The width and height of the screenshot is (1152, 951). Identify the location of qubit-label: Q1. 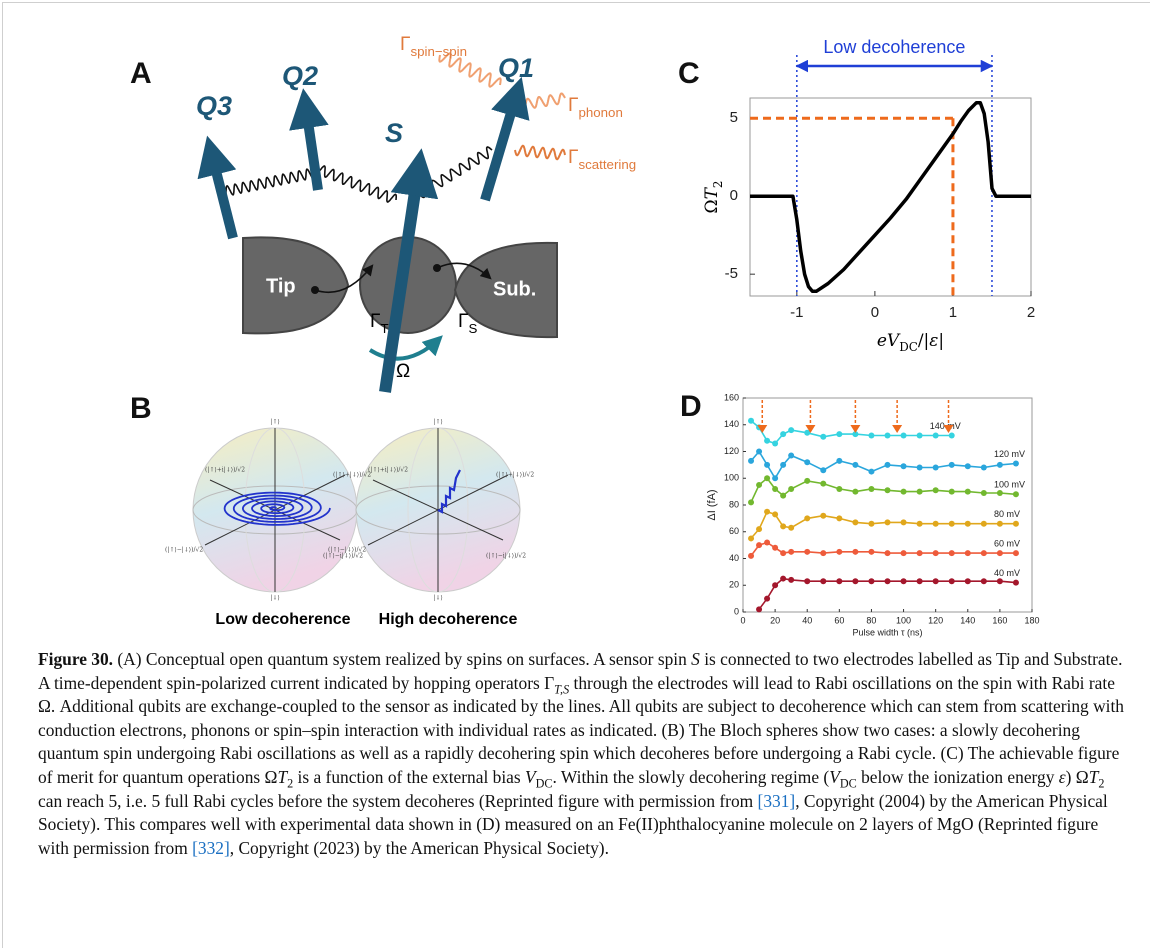
(516, 68).